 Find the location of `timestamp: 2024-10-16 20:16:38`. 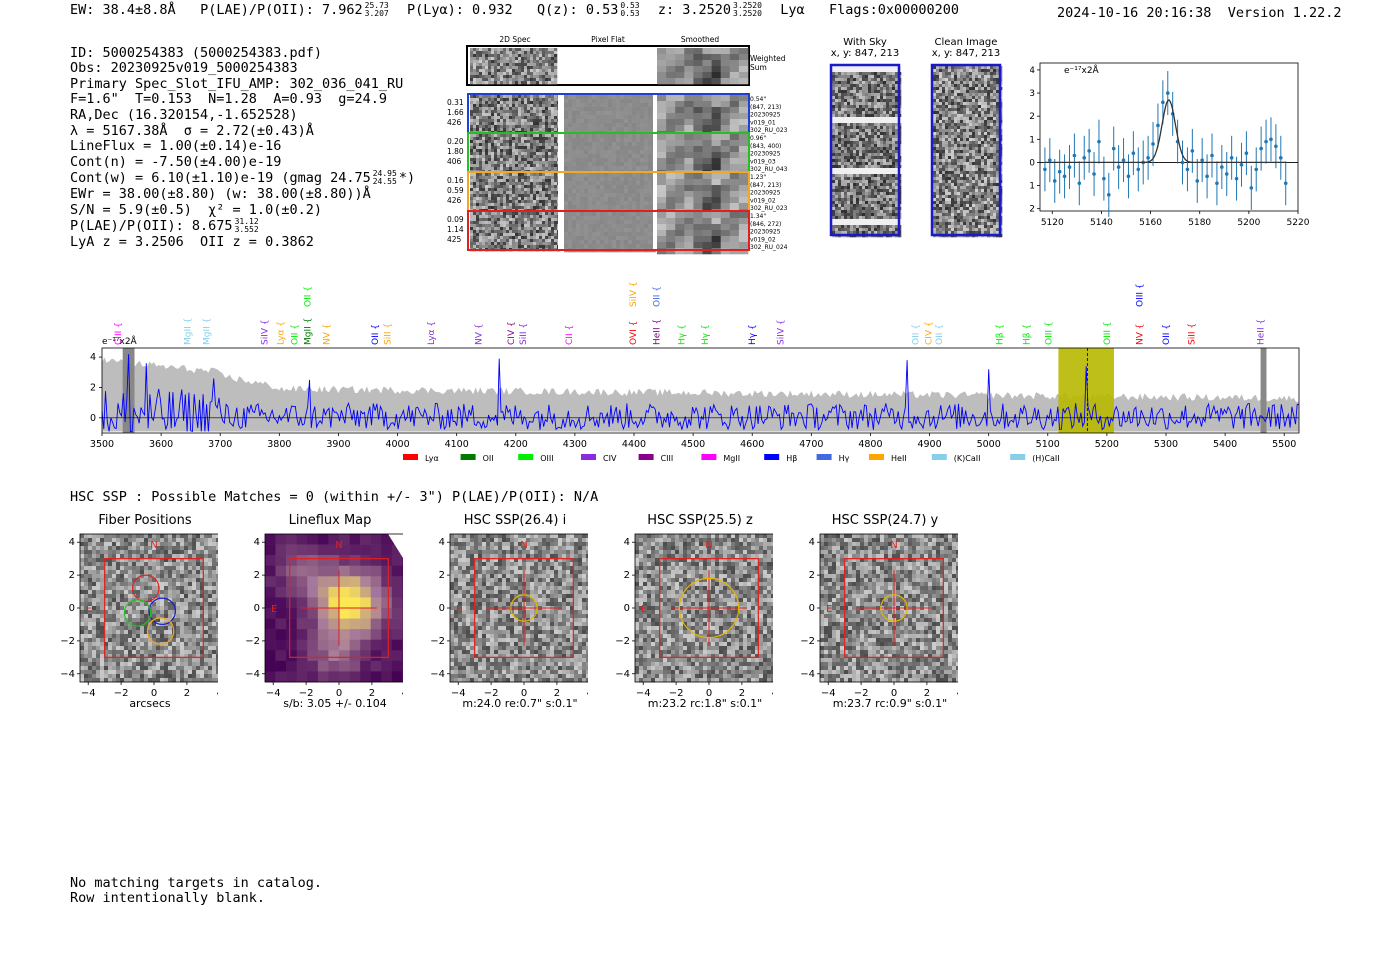

timestamp: 2024-10-16 20:16:38 is located at coordinates (1134, 13).